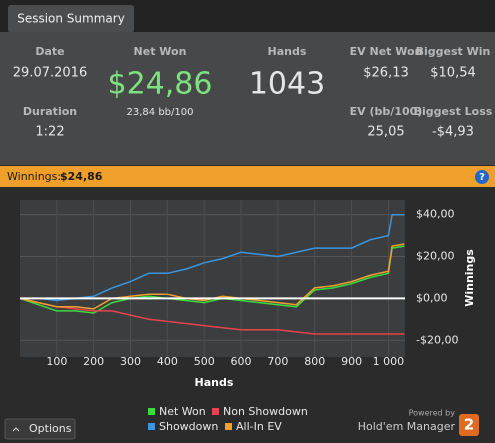  Describe the element at coordinates (160, 51) in the screenshot. I see `stat-label: Net Won` at that location.